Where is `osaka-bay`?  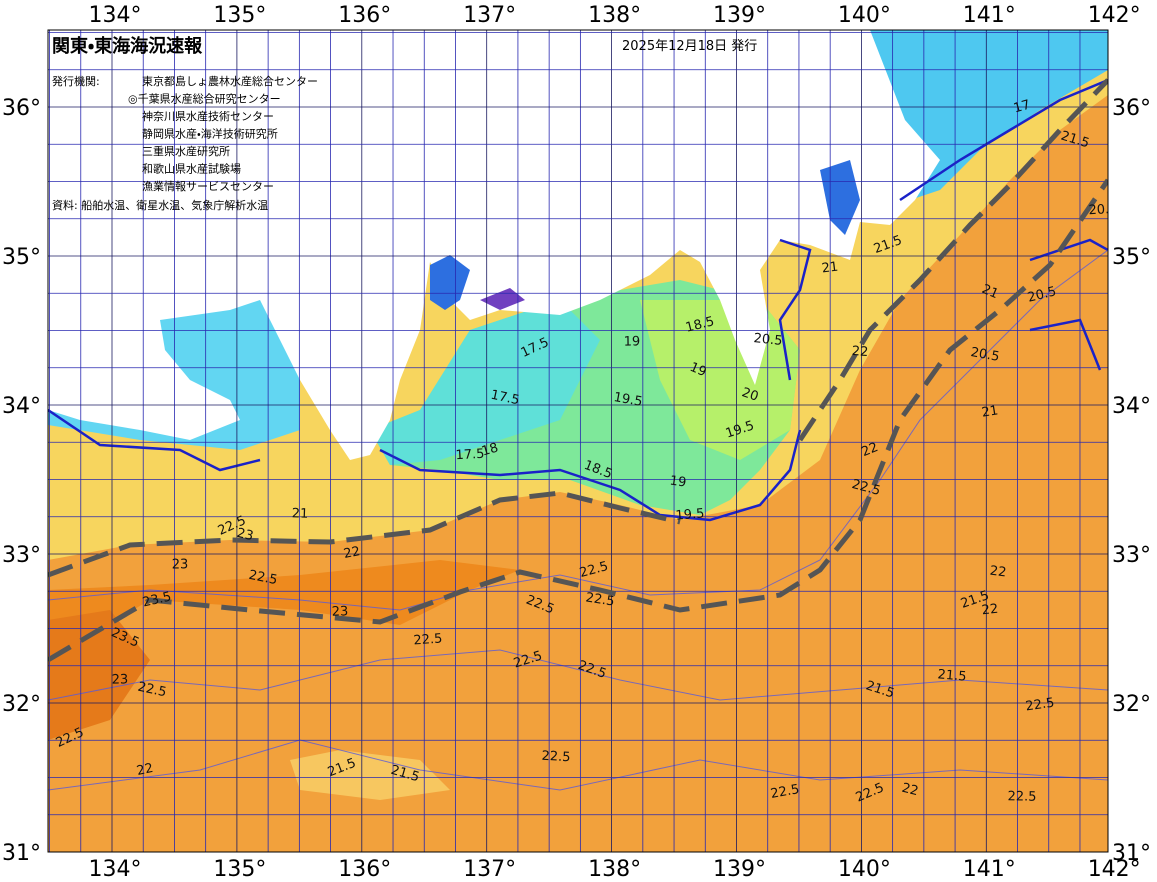
osaka-bay is located at coordinates (205, 355).